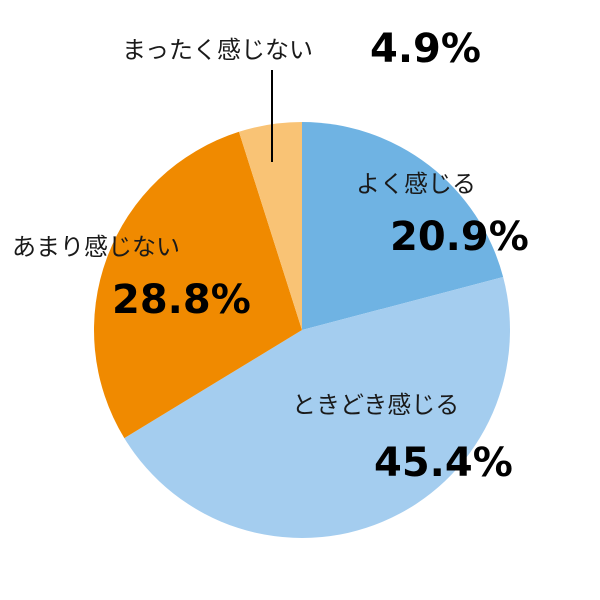 The height and width of the screenshot is (600, 600). Describe the element at coordinates (425, 49) in the screenshot. I see `slice-value-mattaku: 4.9%` at that location.